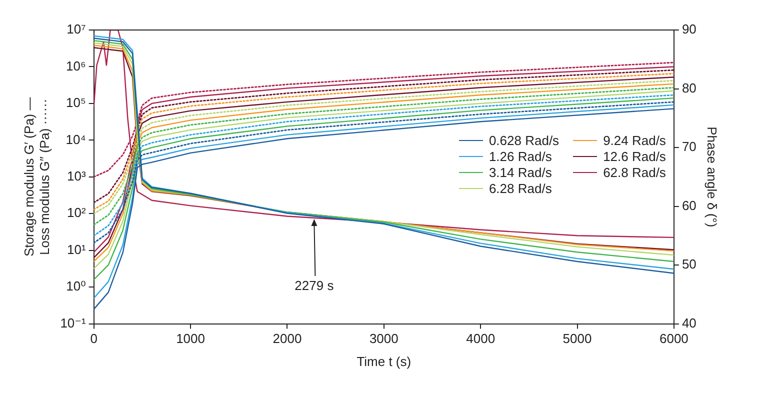  Describe the element at coordinates (76, 29) in the screenshot. I see `y-tick-label: 10⁷` at that location.